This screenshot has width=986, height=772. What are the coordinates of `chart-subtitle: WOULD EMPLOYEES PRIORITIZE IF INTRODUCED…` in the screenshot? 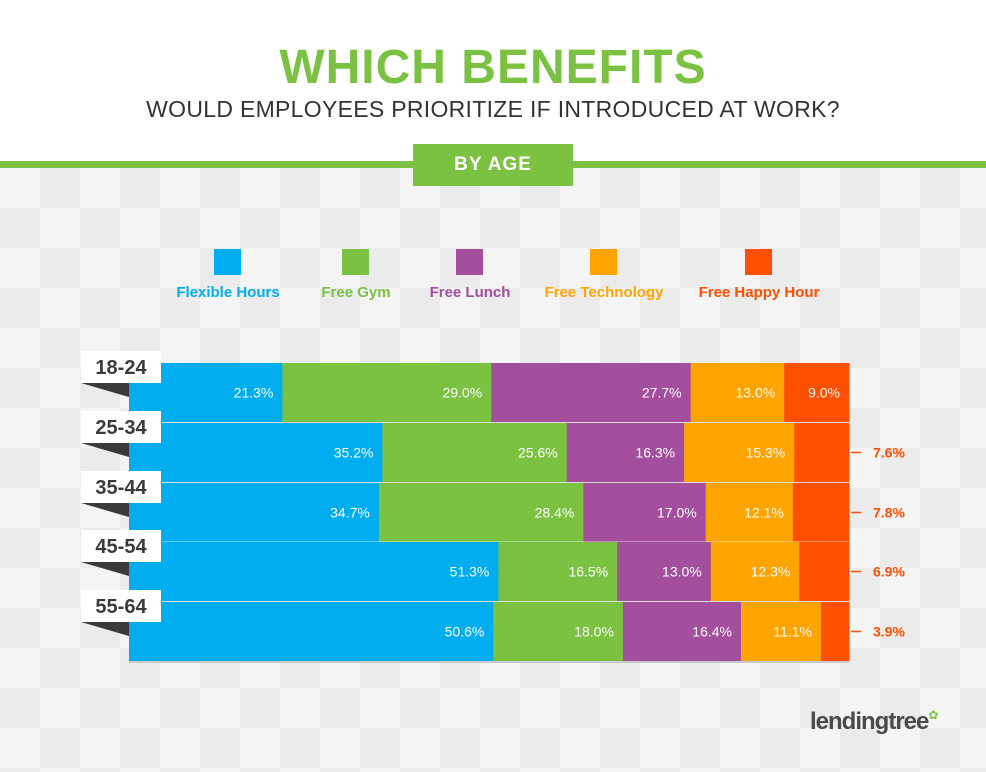 It's located at (493, 109).